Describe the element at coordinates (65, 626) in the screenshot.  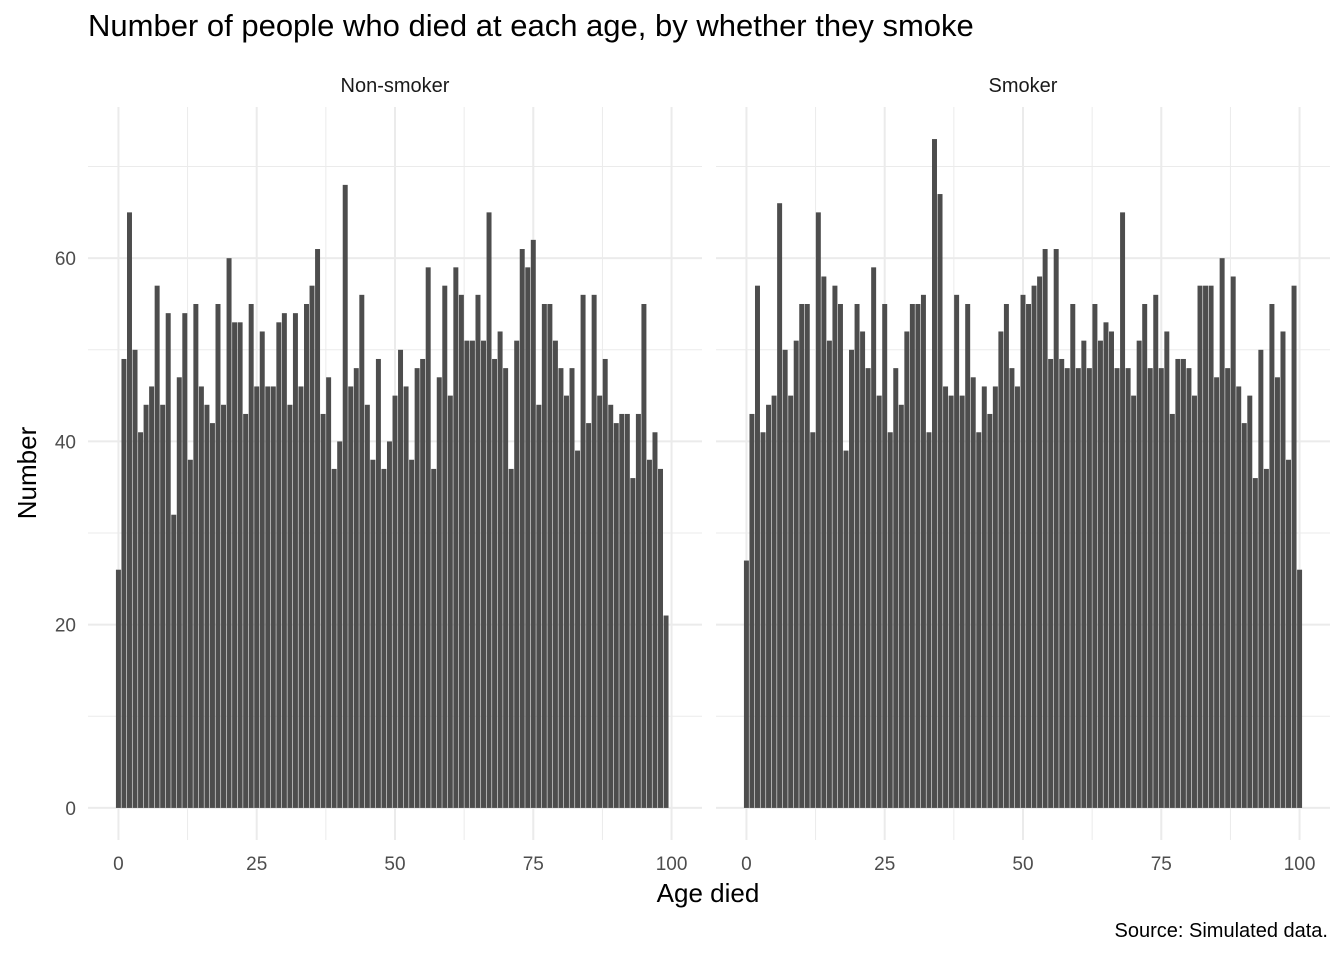
I see `y-tick-label: 20` at that location.